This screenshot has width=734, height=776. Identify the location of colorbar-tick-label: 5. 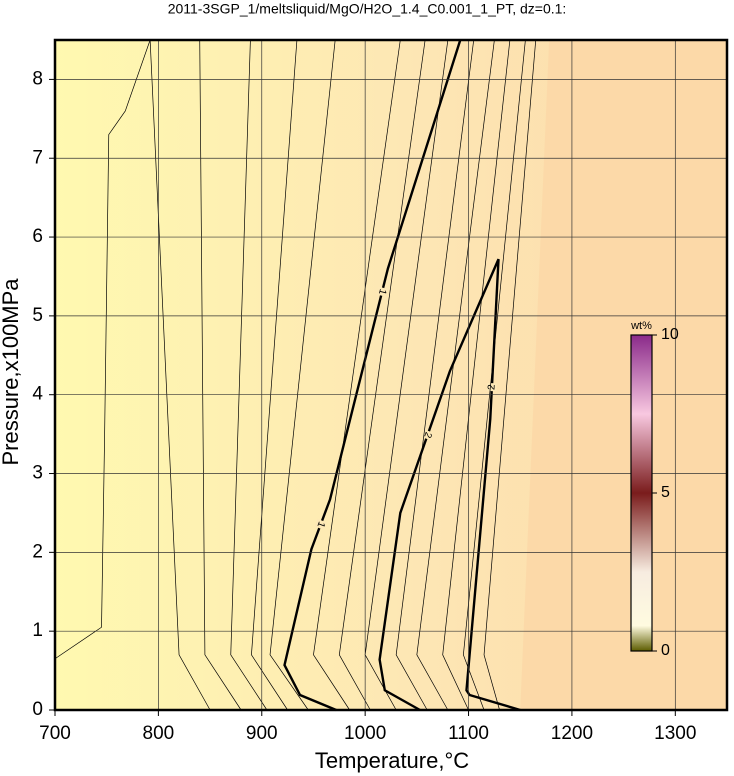
(665, 492).